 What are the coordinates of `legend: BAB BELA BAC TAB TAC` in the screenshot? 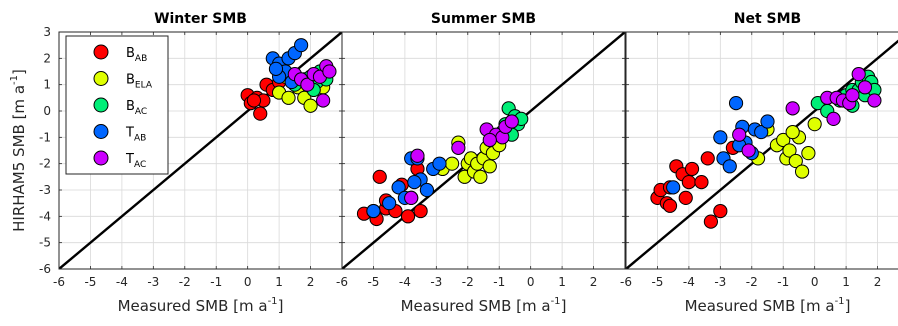 It's located at (117, 105).